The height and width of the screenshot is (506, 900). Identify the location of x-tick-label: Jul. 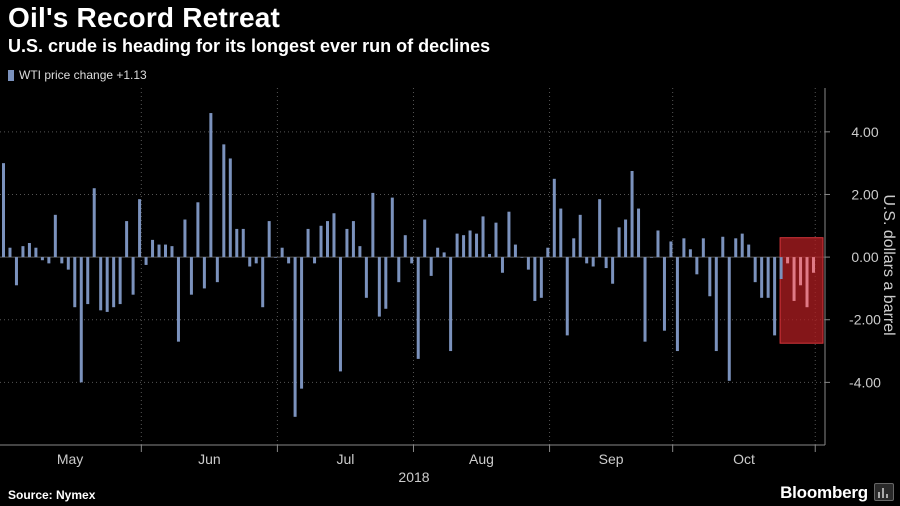
(345, 459).